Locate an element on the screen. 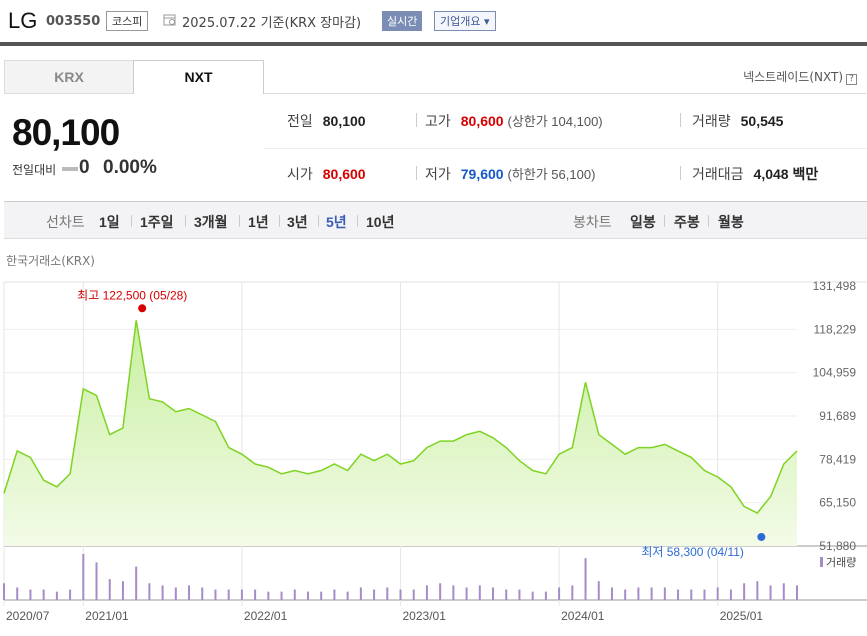  low-annotation: 최저 58,300 (04/11) is located at coordinates (692, 552).